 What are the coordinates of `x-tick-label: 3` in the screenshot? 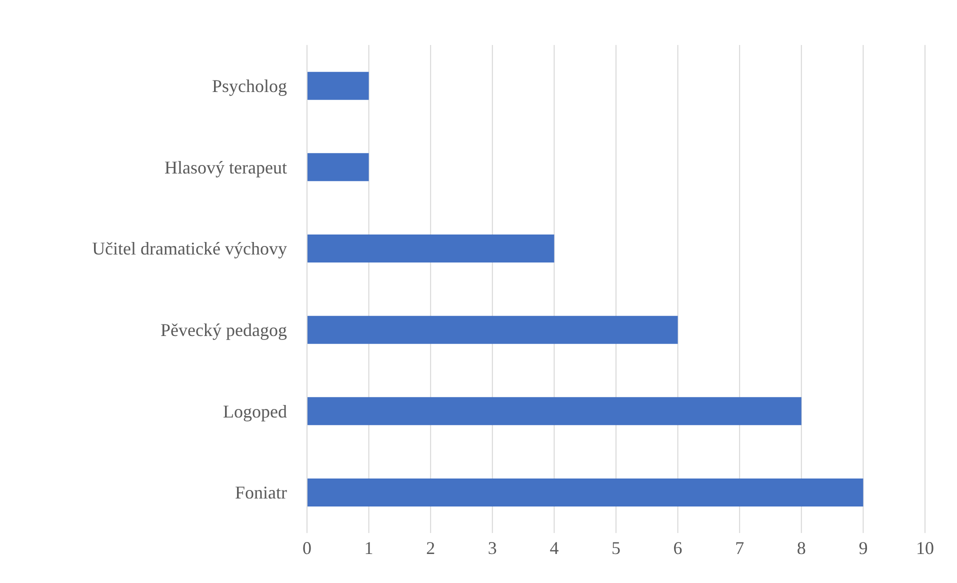 It's located at (492, 548).